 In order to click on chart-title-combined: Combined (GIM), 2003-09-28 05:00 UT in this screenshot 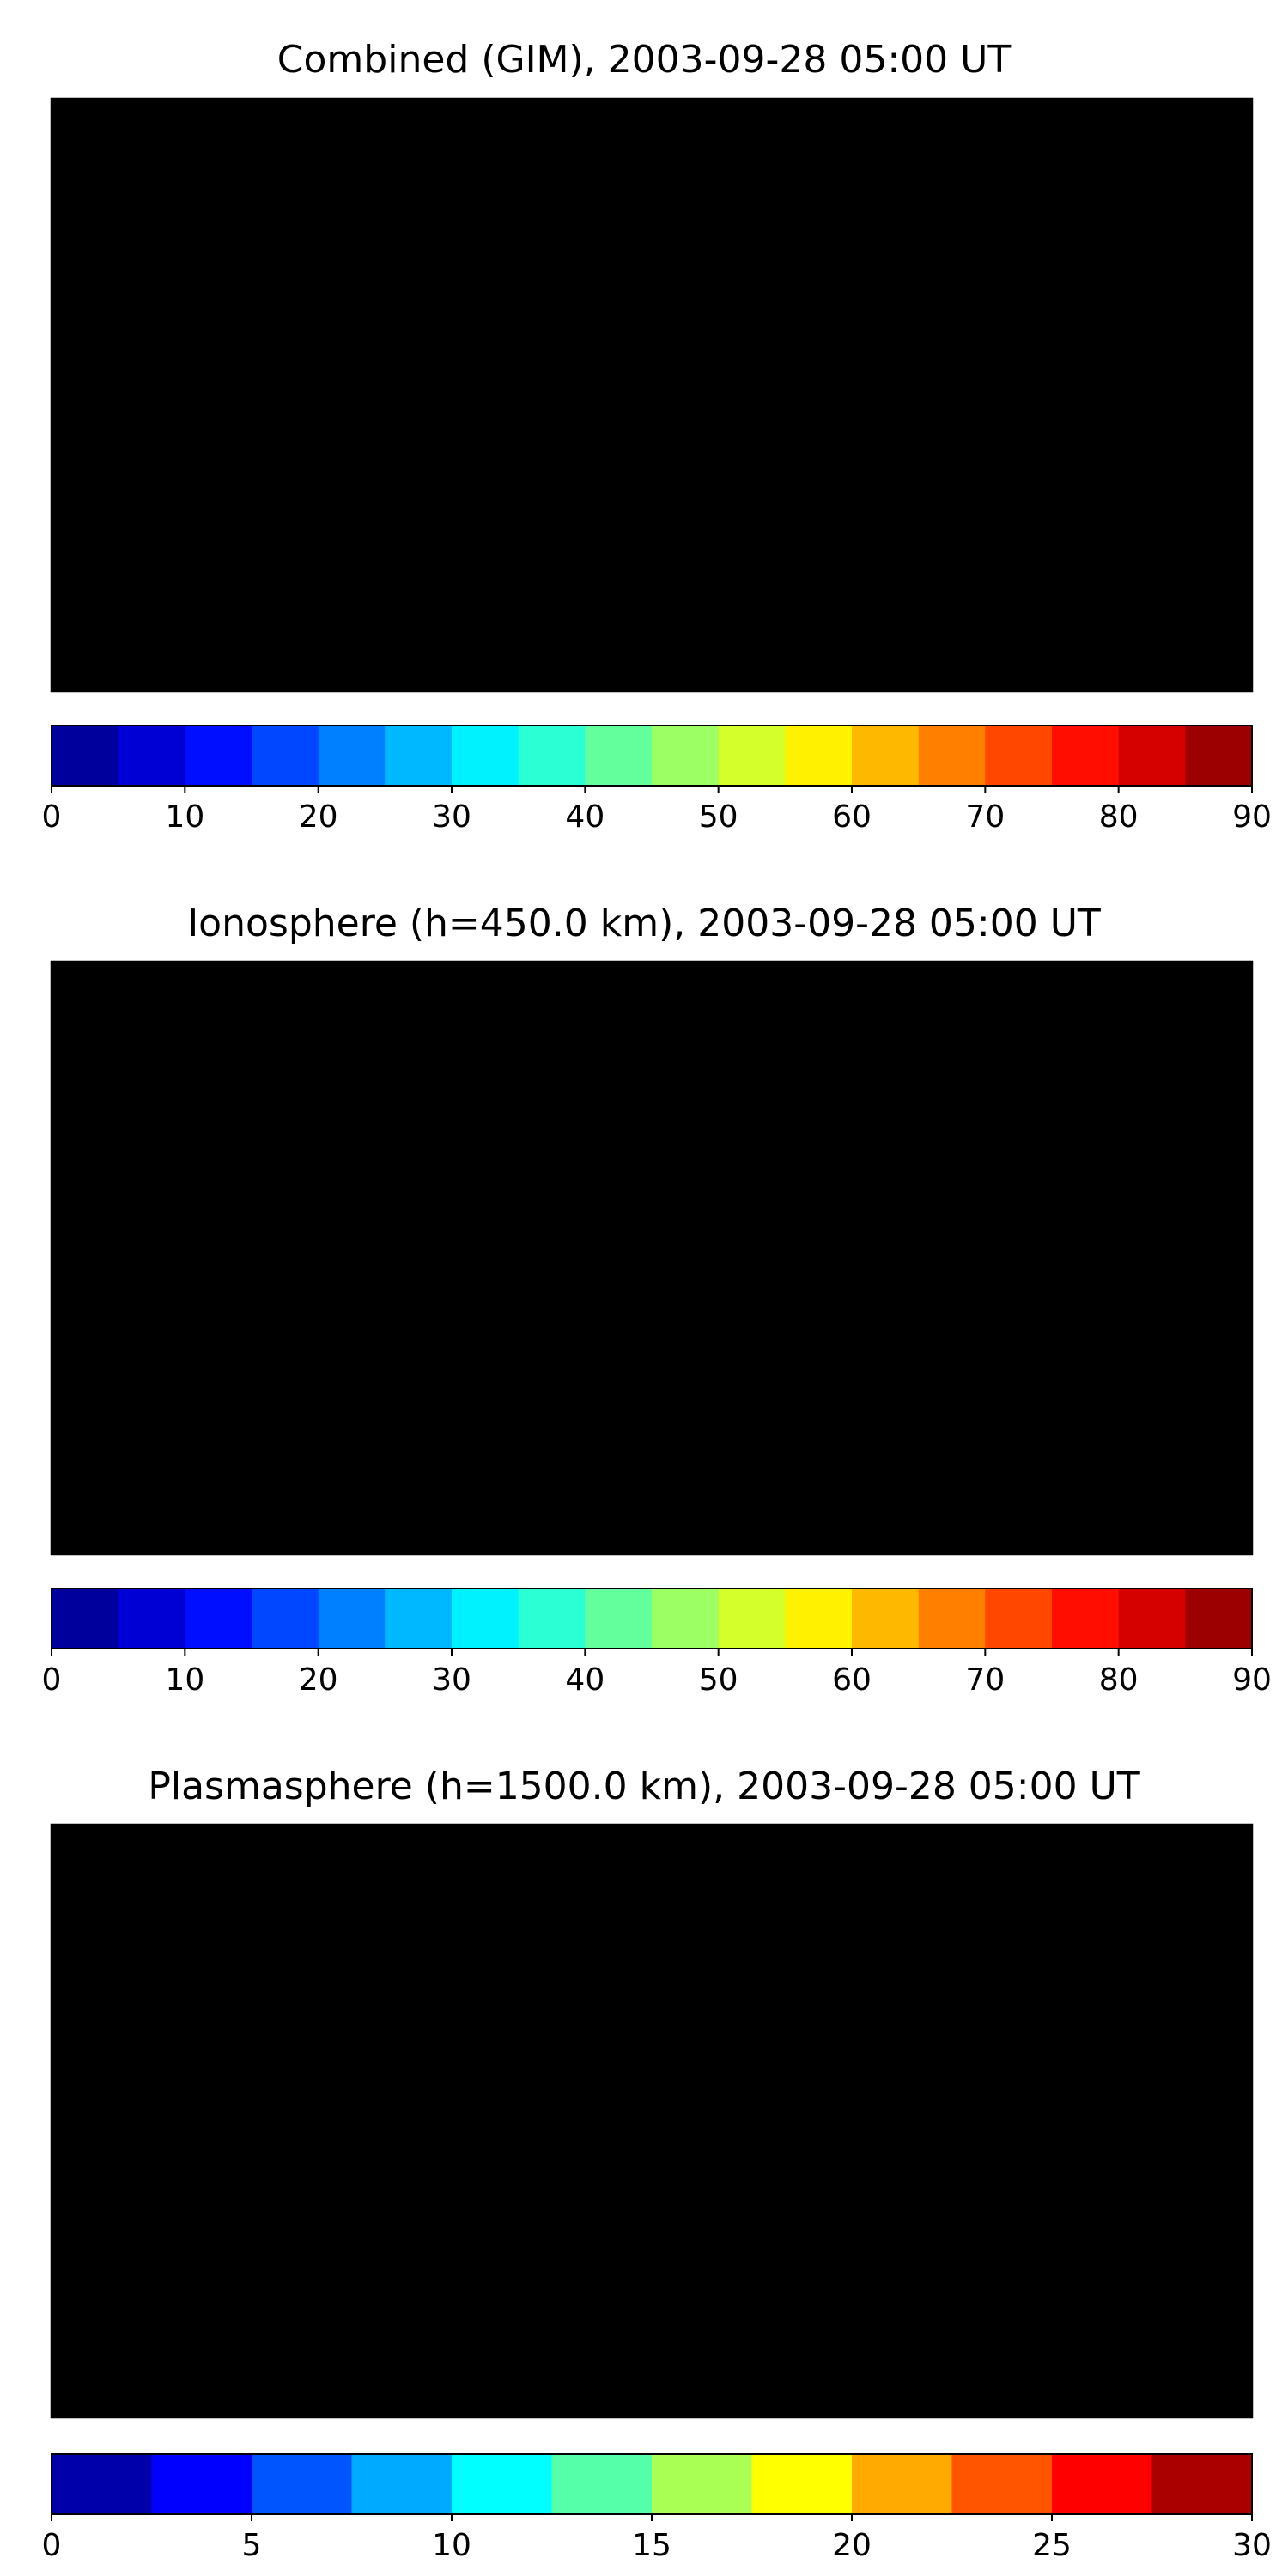, I will do `click(644, 60)`.